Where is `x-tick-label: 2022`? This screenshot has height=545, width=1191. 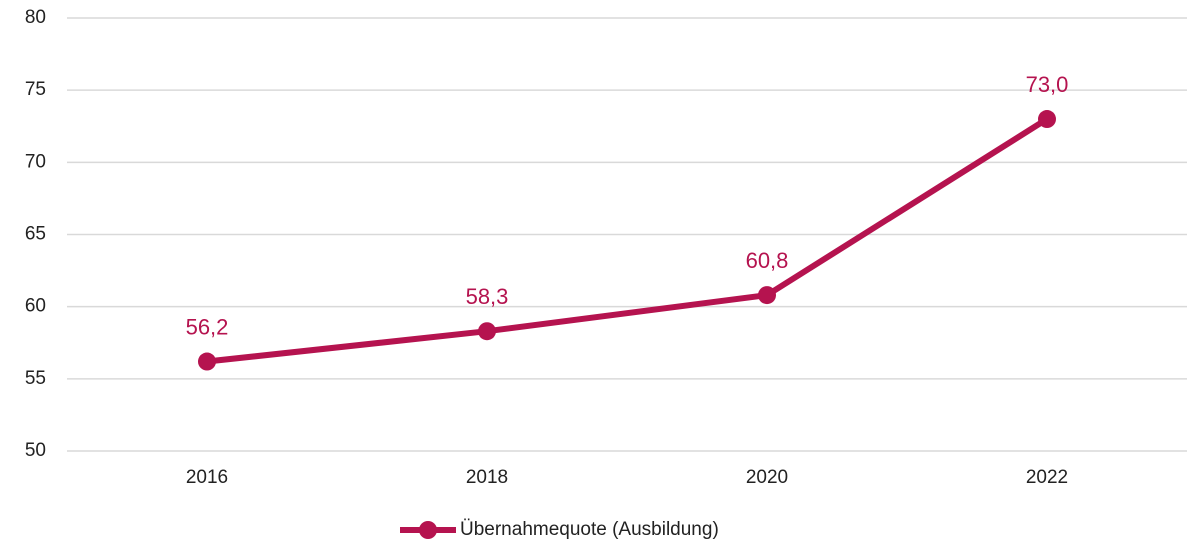 x-tick-label: 2022 is located at coordinates (1047, 477).